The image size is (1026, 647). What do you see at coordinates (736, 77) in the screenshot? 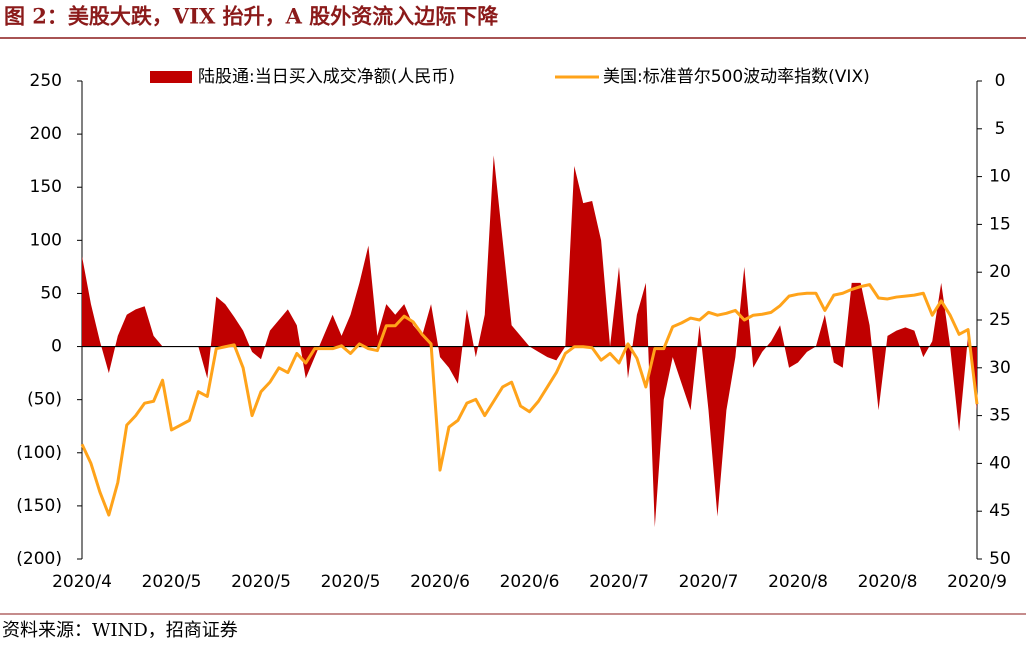
I see `legend-label: 美国:标准普尔500波动率指数(VIX)` at bounding box center [736, 77].